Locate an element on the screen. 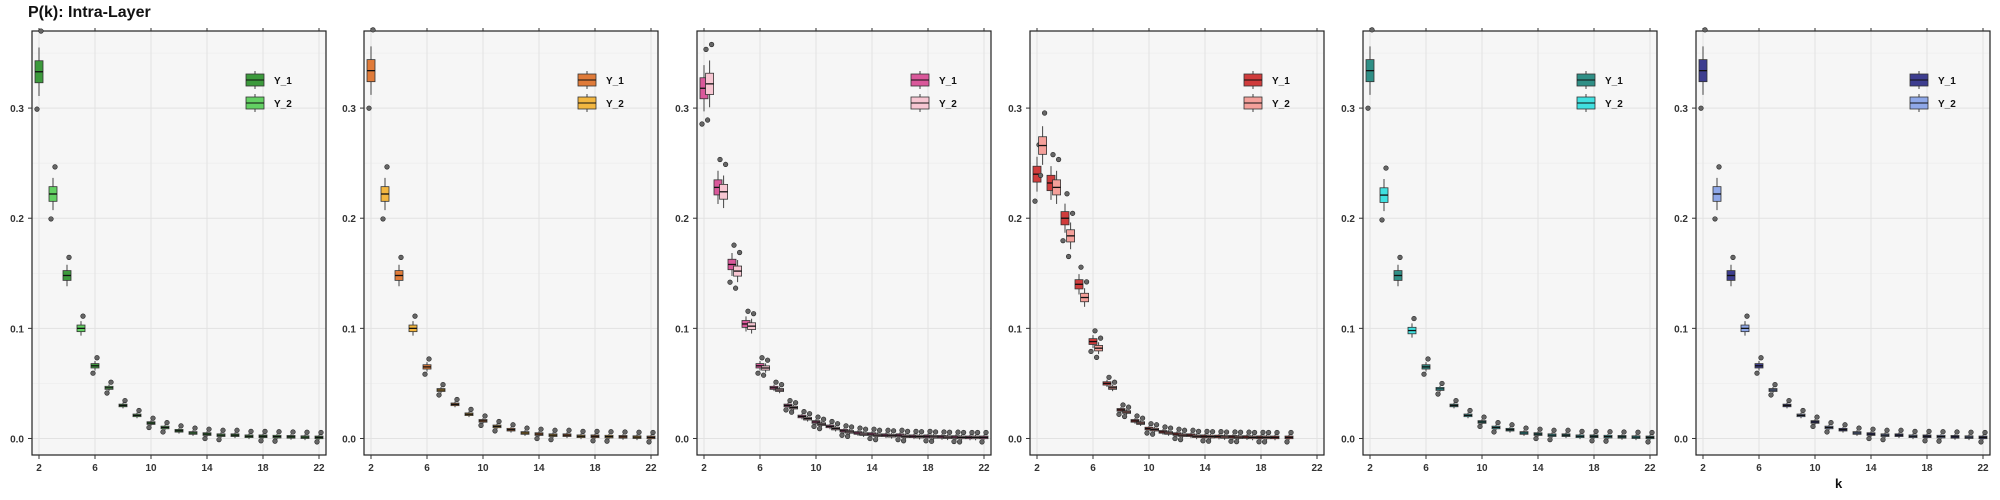 The width and height of the screenshot is (2000, 500). x-tick-label: 22 is located at coordinates (1983, 468).